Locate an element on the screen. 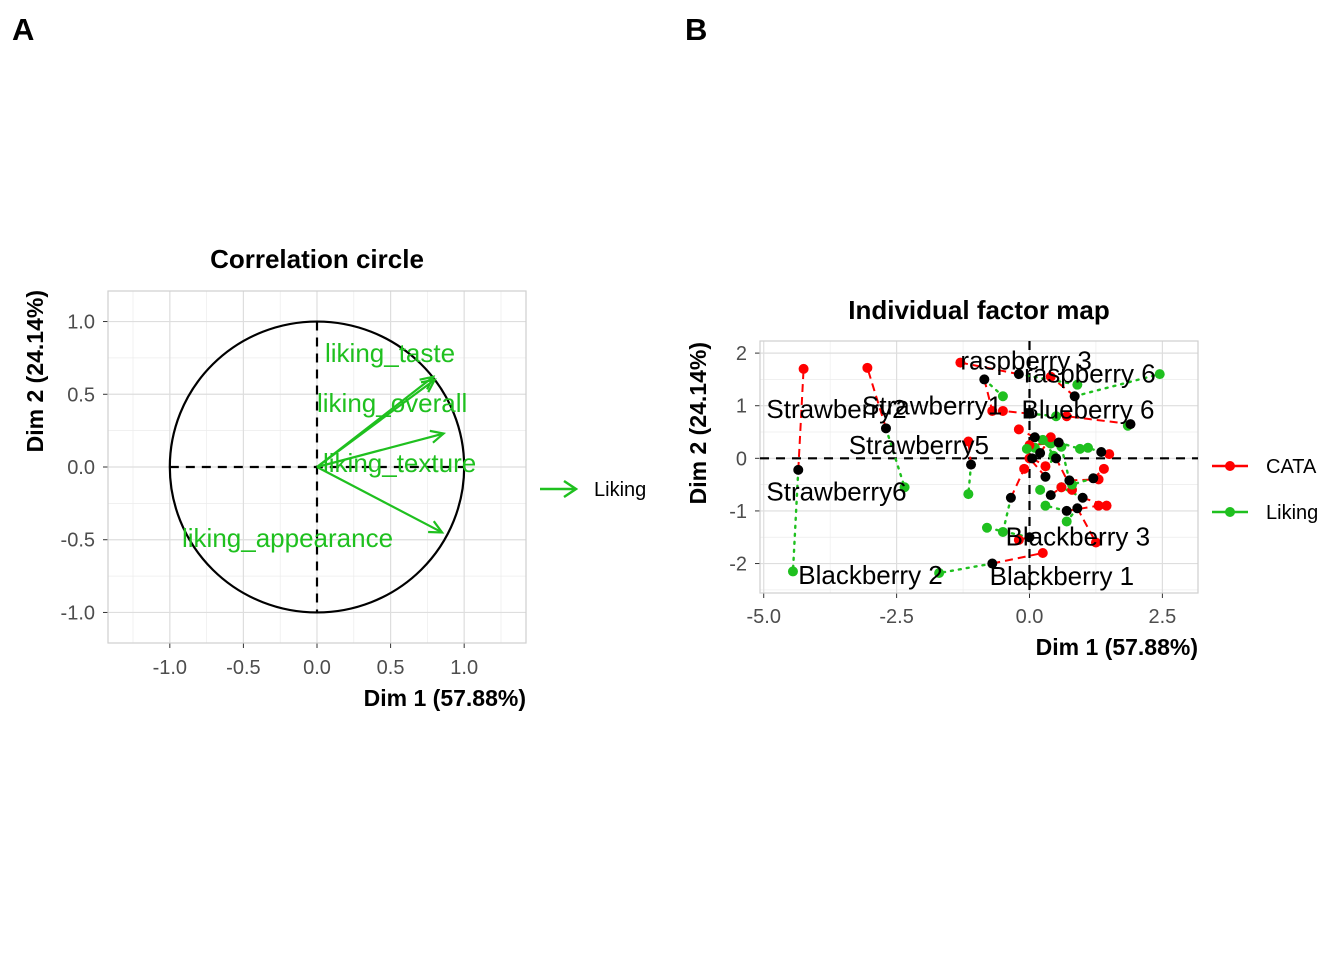  individual-factor-map-x-axis-title: Dim 1 (57.88%) is located at coordinates (1117, 647).